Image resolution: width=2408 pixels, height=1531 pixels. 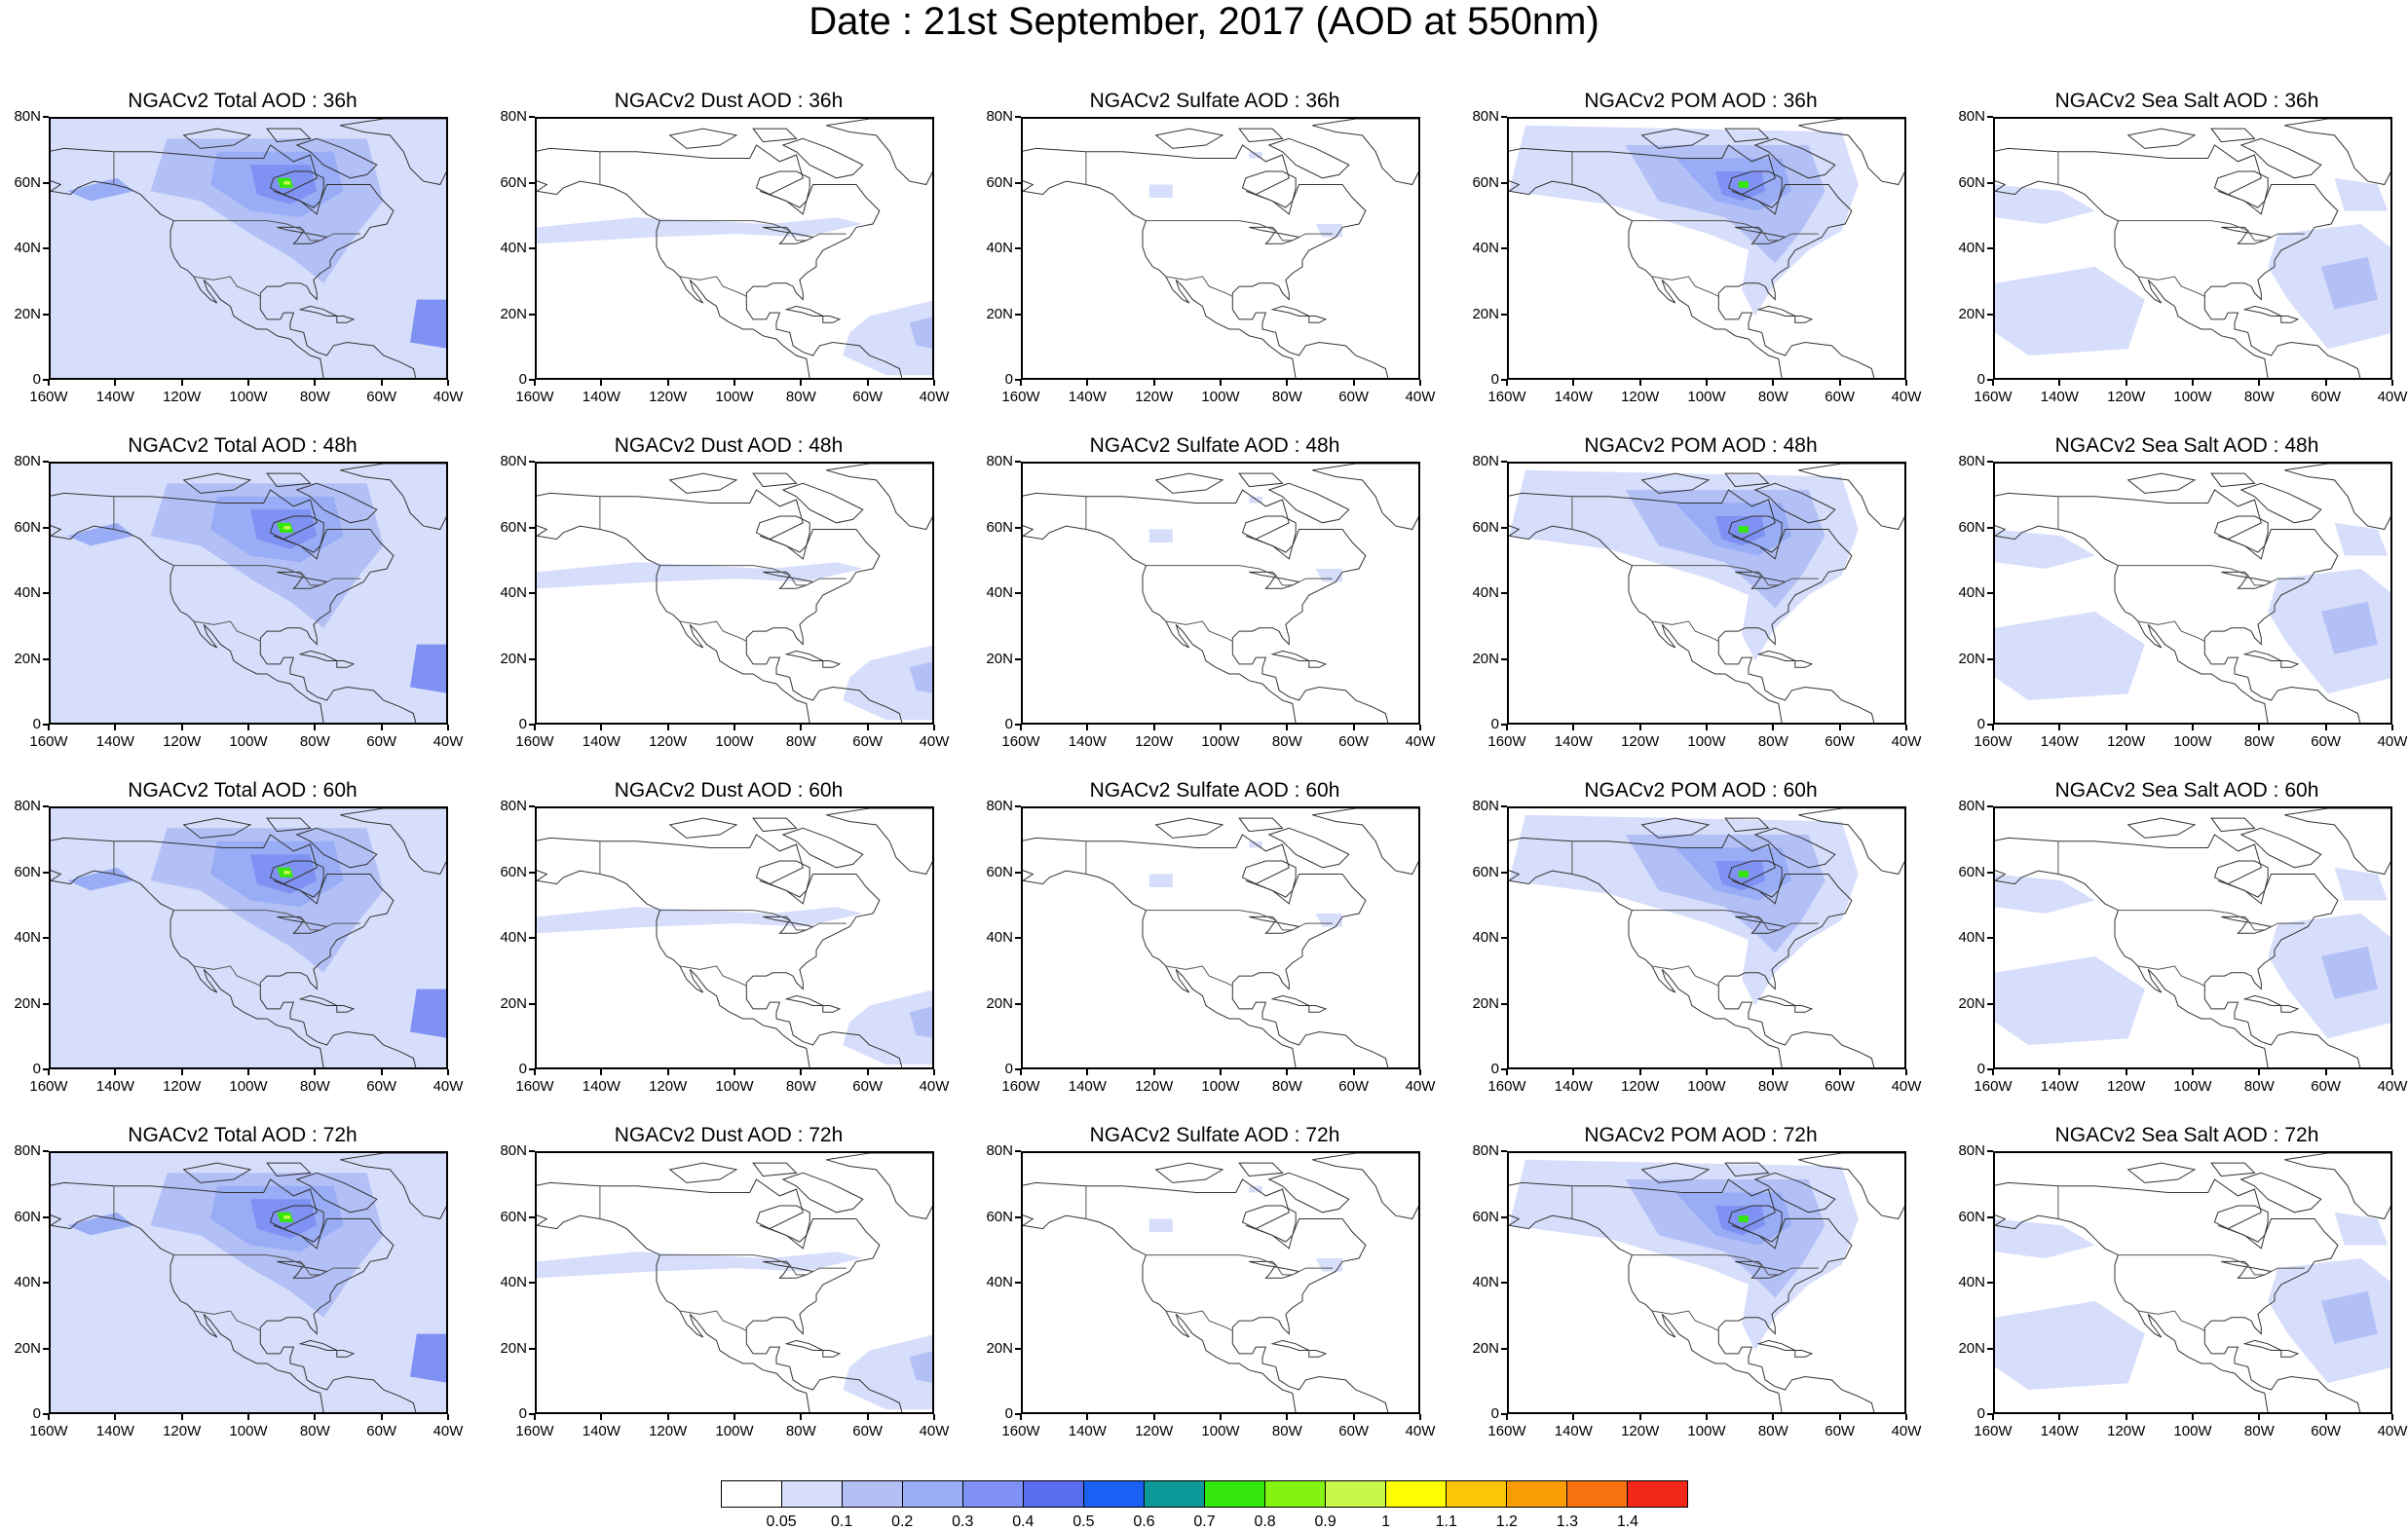 I want to click on aod-map, so click(x=2192, y=593).